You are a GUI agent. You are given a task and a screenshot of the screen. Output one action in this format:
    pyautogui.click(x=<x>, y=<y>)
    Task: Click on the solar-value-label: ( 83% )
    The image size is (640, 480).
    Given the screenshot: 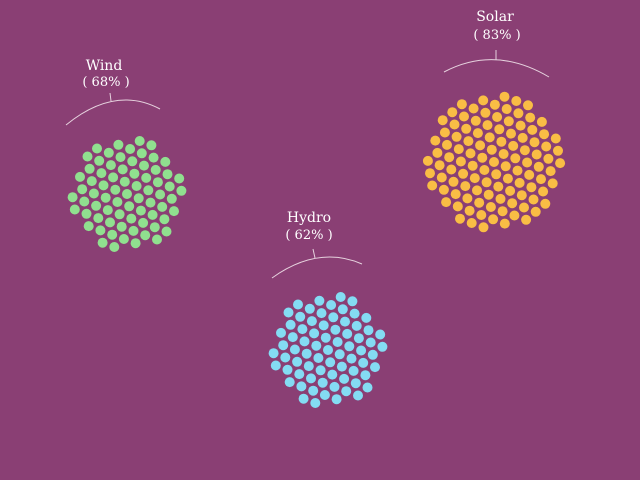 What is the action you would take?
    pyautogui.click(x=496, y=35)
    